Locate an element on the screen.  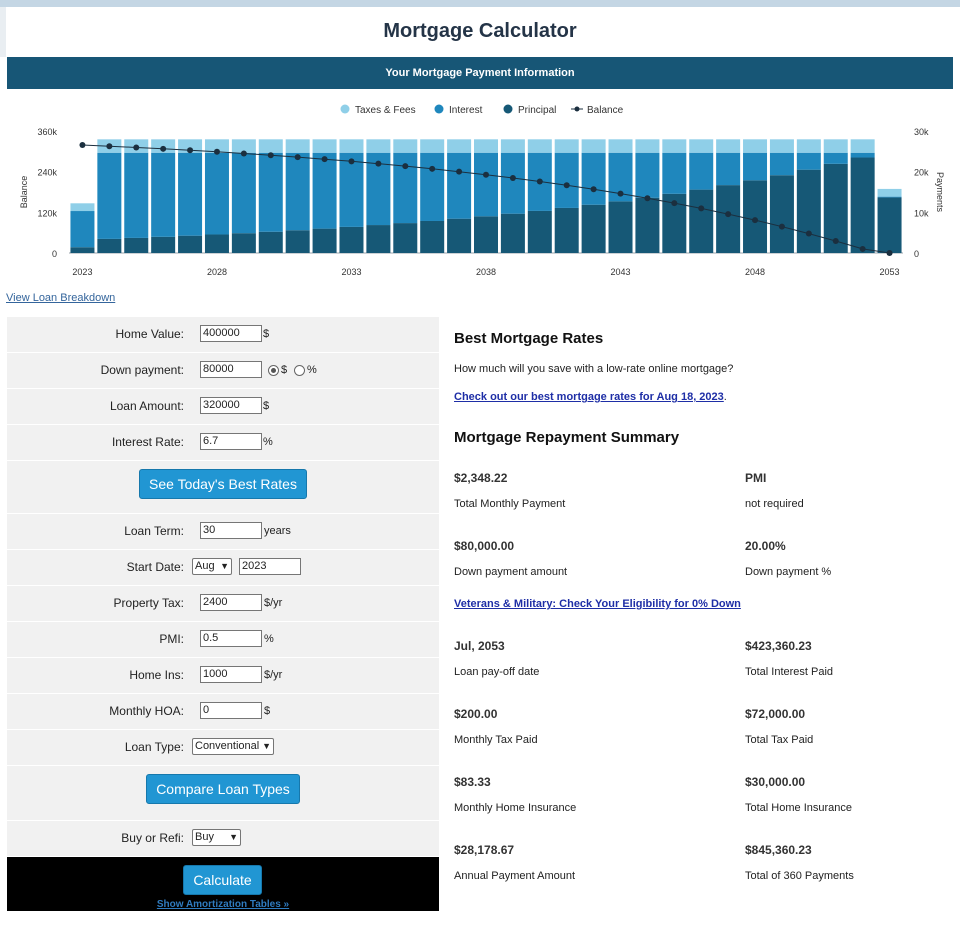
legend-label: Taxes & Fees is located at coordinates (385, 110).